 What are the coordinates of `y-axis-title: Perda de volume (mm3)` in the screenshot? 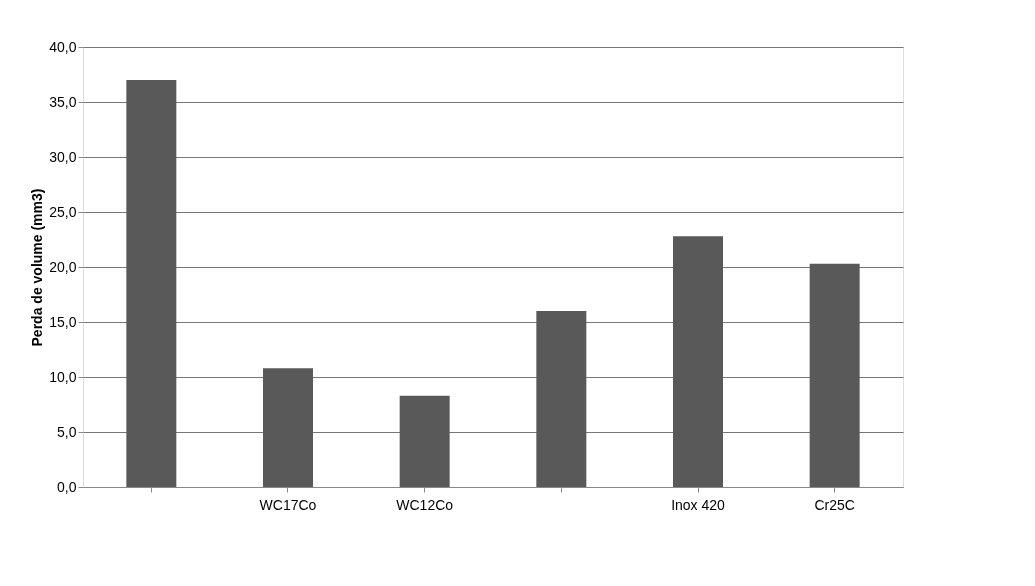 It's located at (37, 267).